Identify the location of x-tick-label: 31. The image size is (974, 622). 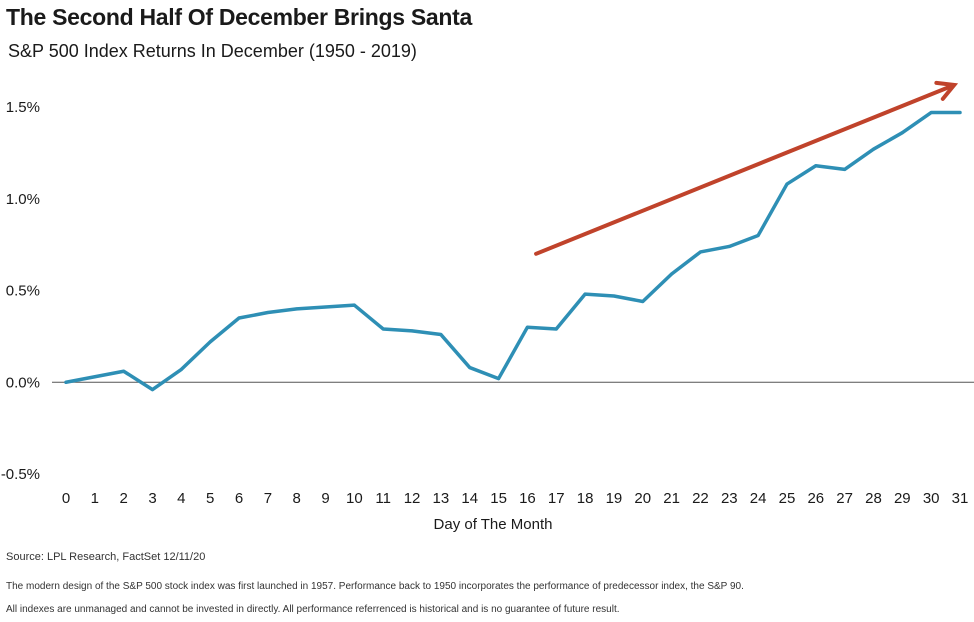
(960, 498).